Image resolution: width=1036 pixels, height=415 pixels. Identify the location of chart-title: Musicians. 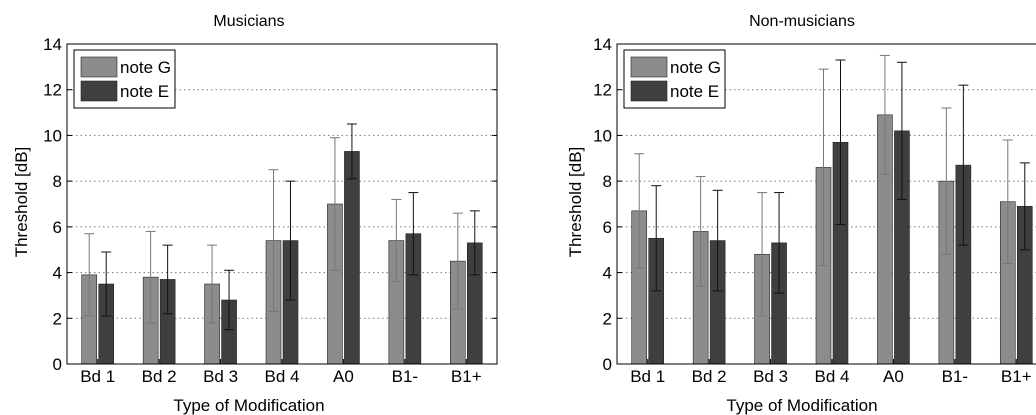
(248, 21).